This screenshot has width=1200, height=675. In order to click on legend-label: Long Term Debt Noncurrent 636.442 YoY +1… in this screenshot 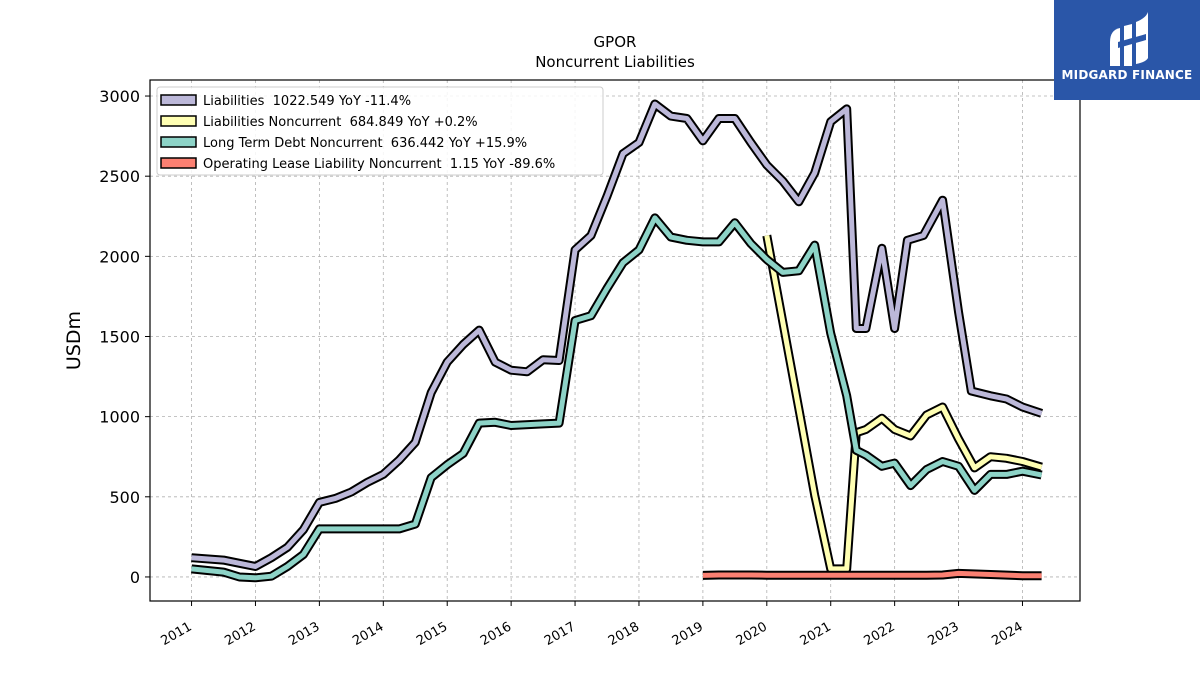, I will do `click(365, 143)`.